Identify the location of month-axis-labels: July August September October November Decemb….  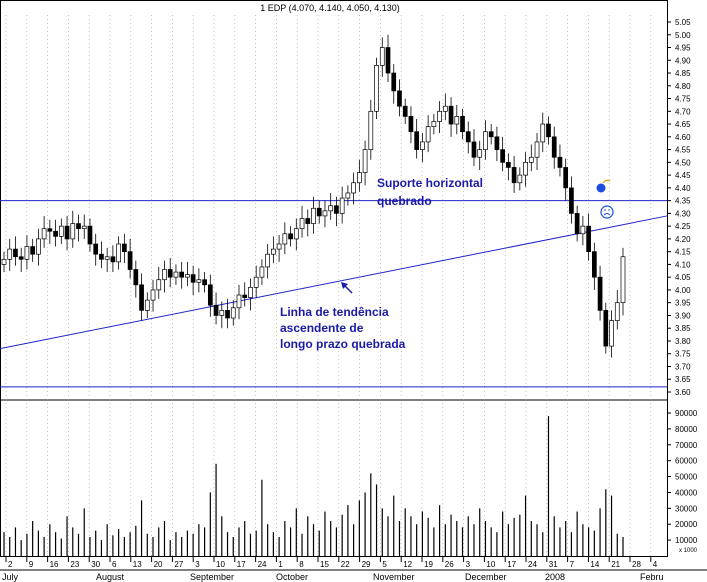
(333, 577).